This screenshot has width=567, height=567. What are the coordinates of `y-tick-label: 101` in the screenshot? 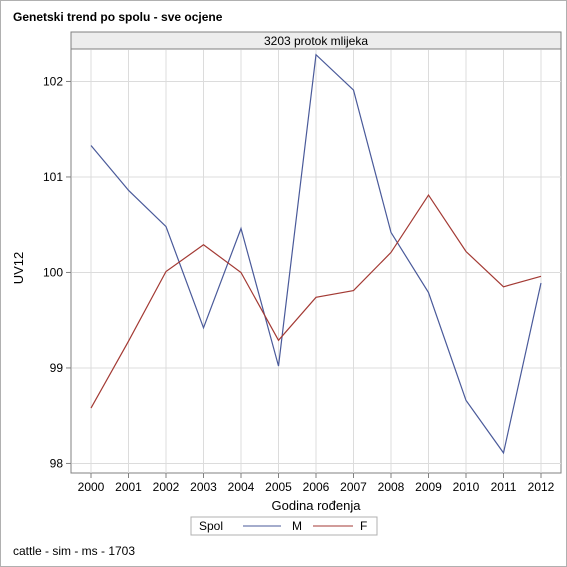 It's located at (53, 177).